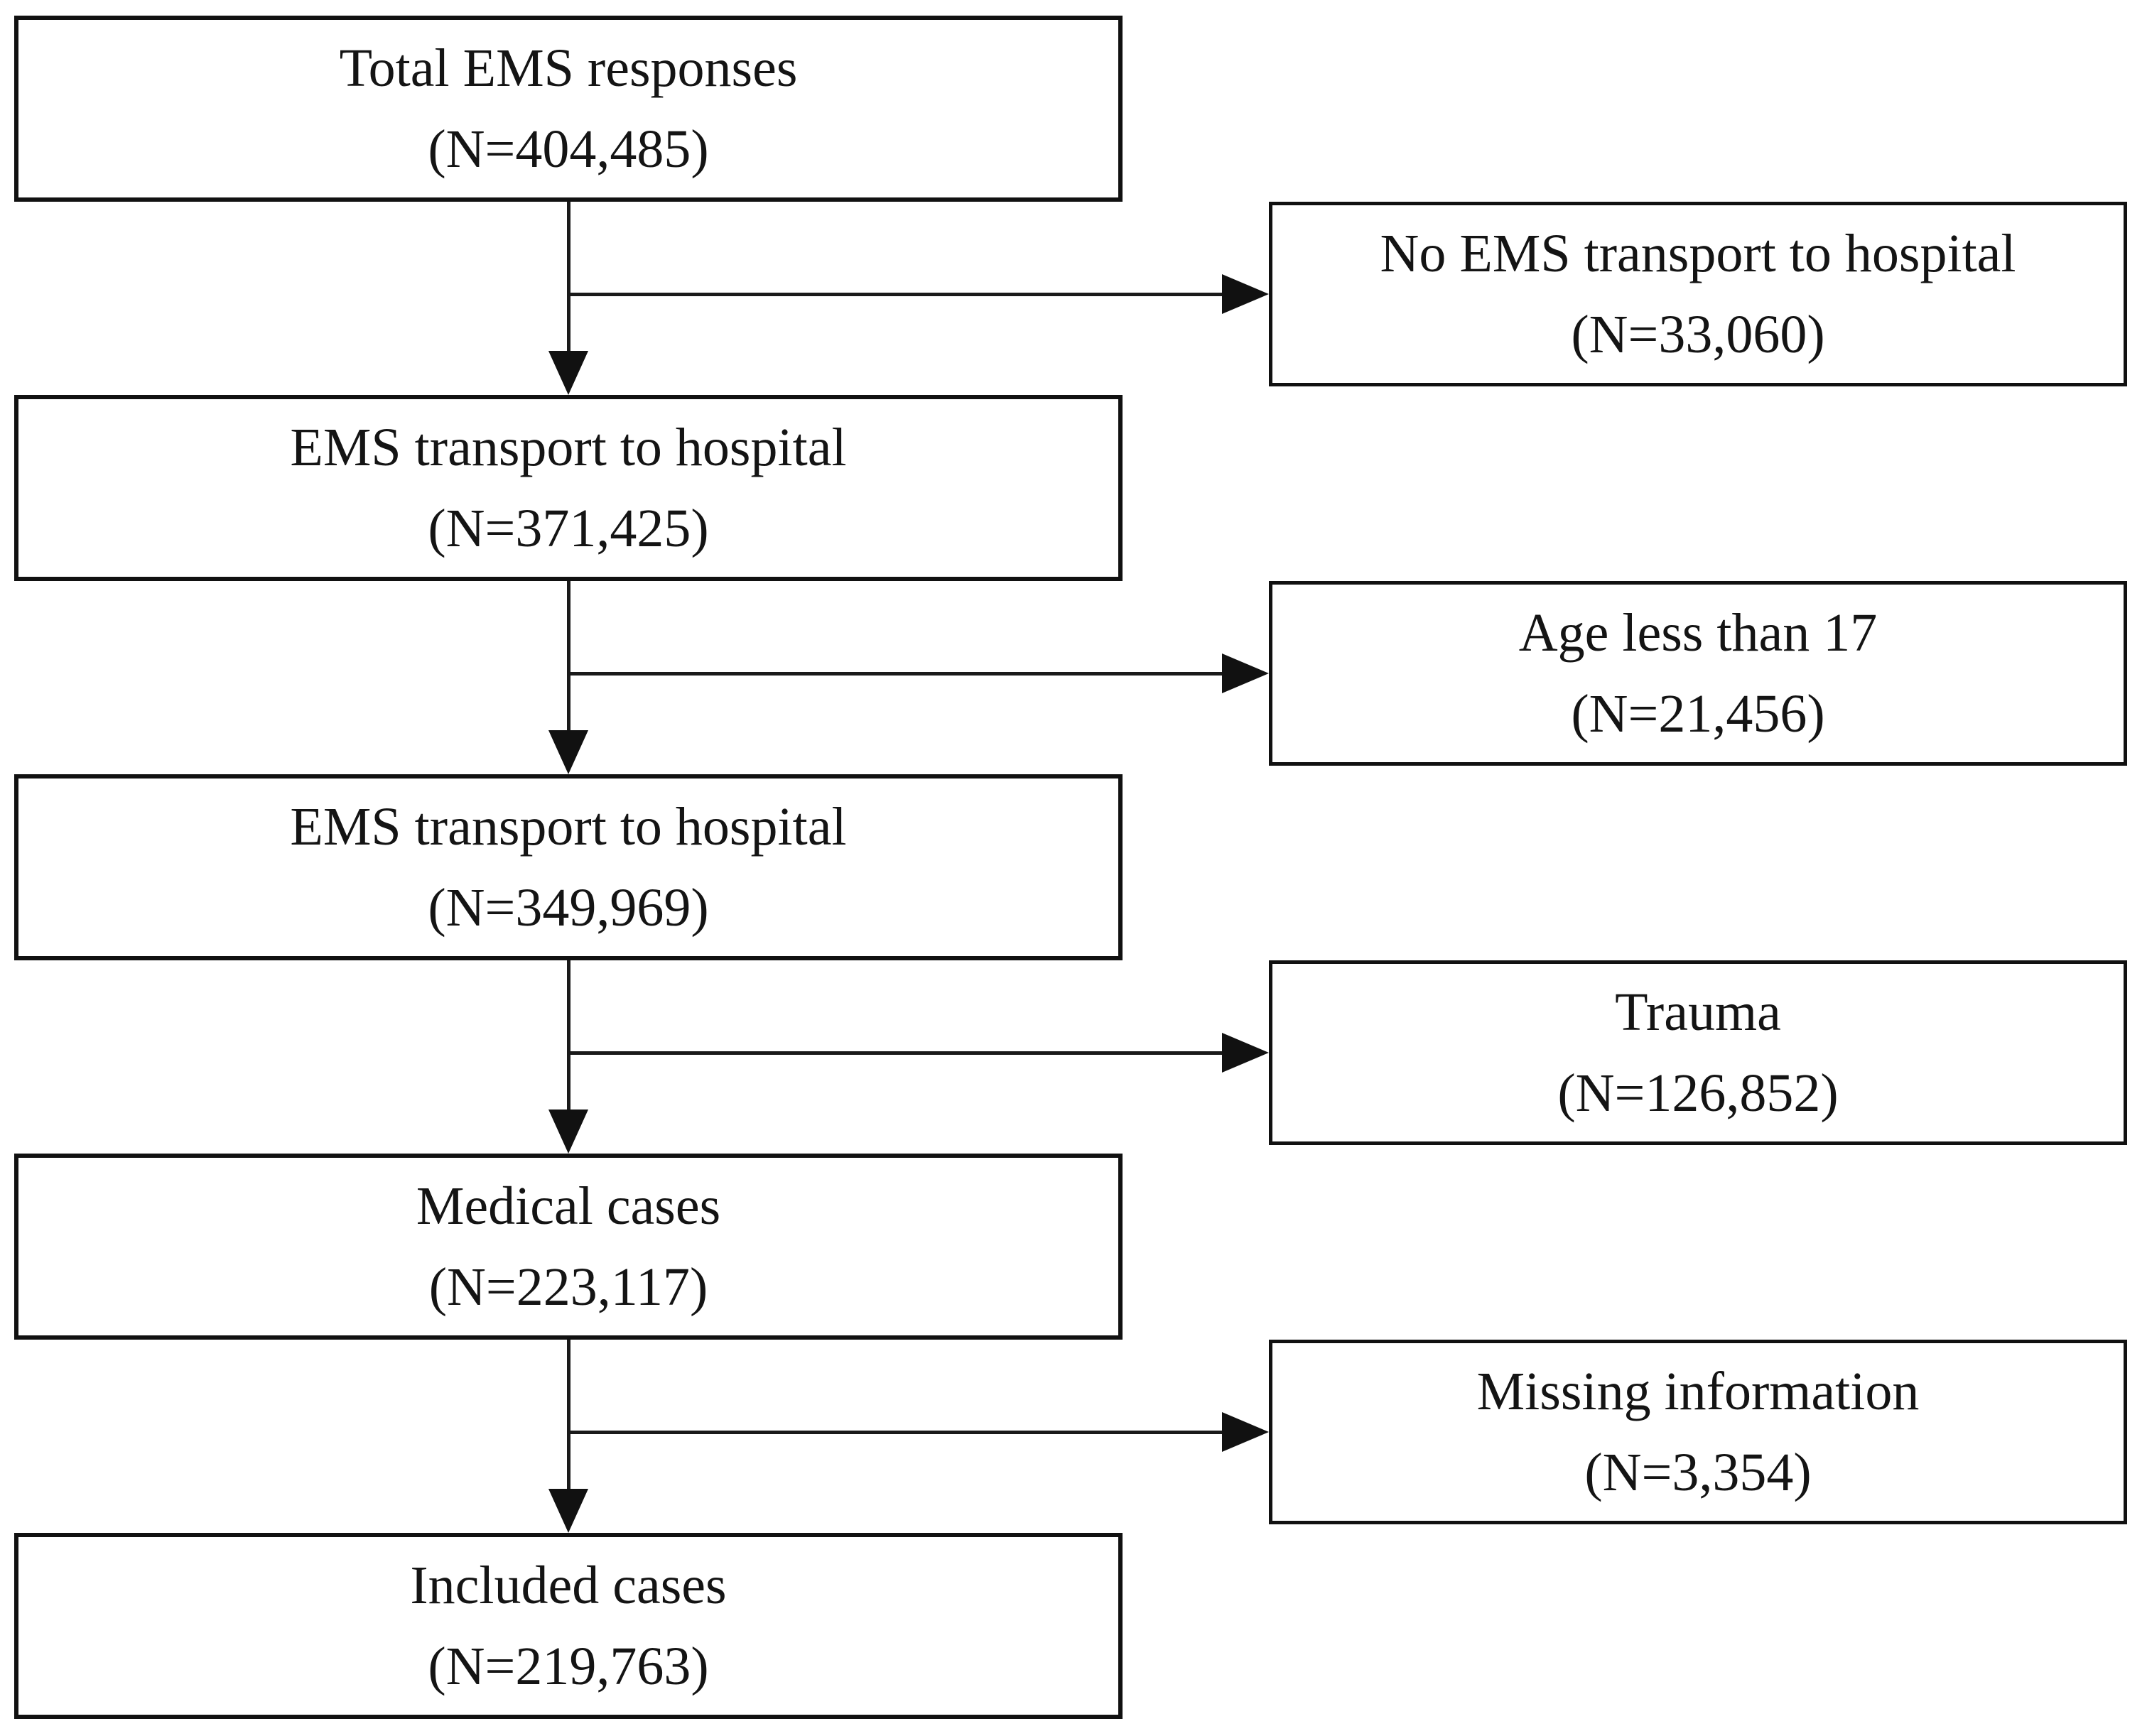  What do you see at coordinates (1698, 253) in the screenshot?
I see `exclusion-box-label: No EMS transport to hospital` at bounding box center [1698, 253].